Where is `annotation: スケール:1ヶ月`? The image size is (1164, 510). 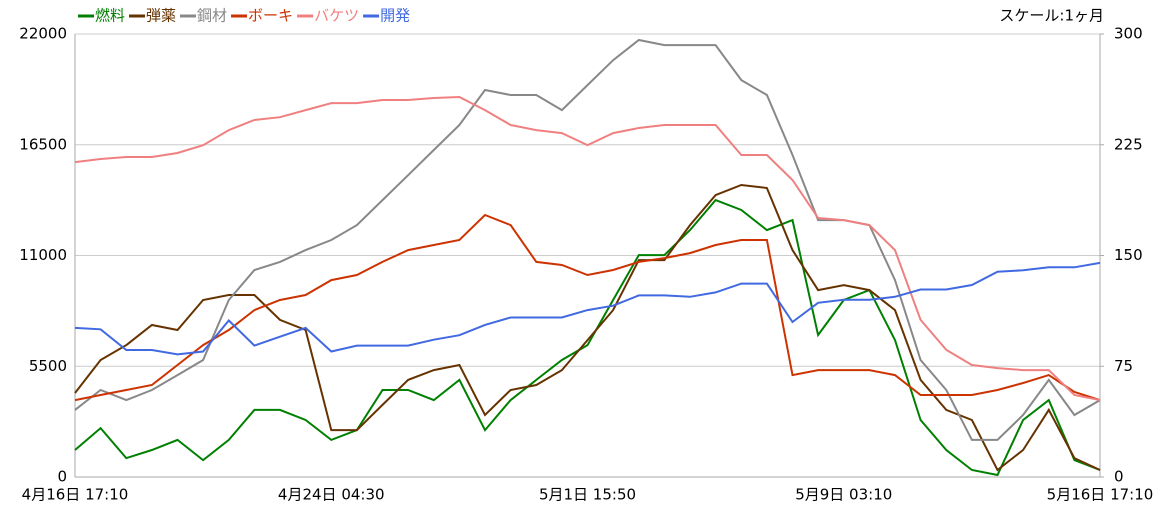
annotation: スケール:1ヶ月 is located at coordinates (1051, 16).